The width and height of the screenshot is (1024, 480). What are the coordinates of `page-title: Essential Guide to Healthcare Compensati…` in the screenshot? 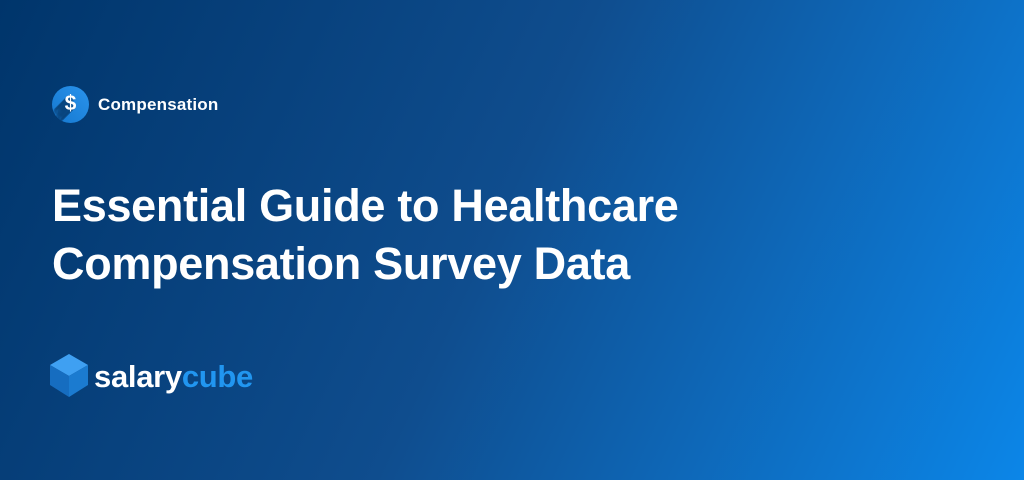 It's located at (365, 235).